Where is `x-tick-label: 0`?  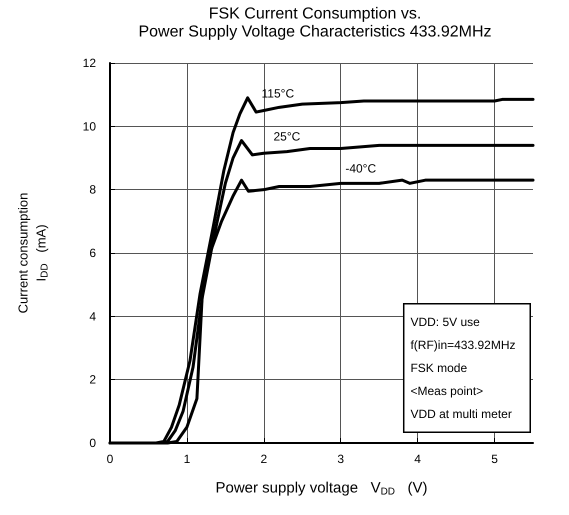
x-tick-label: 0 is located at coordinates (110, 459).